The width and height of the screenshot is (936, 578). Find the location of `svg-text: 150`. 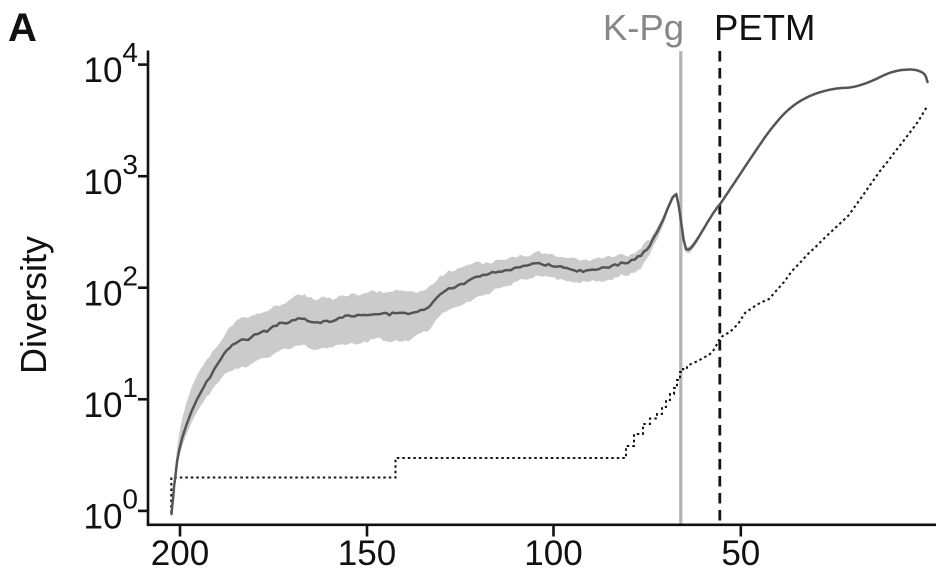

svg-text: 150 is located at coordinates (367, 553).